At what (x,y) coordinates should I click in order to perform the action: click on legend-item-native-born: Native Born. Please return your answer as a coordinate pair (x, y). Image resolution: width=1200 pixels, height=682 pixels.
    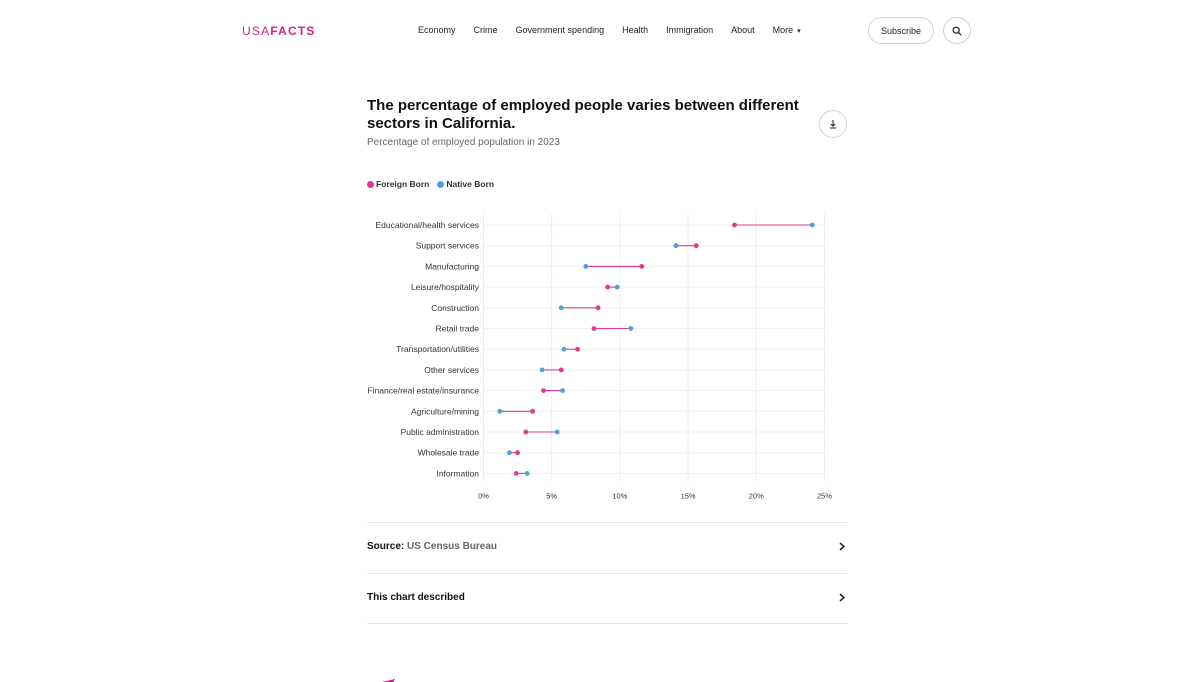
    Looking at the image, I should click on (465, 184).